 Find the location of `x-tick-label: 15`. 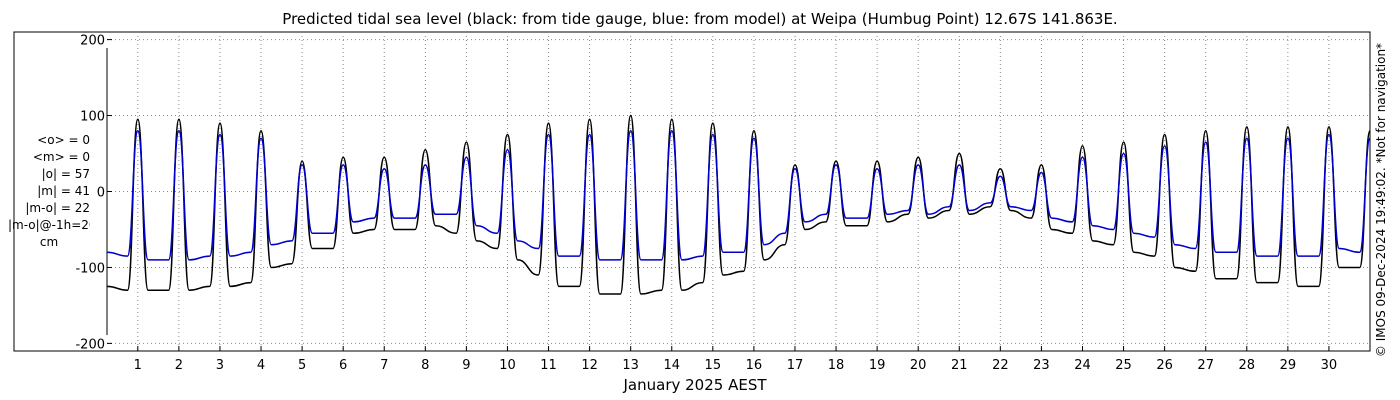

x-tick-label: 15 is located at coordinates (713, 365).